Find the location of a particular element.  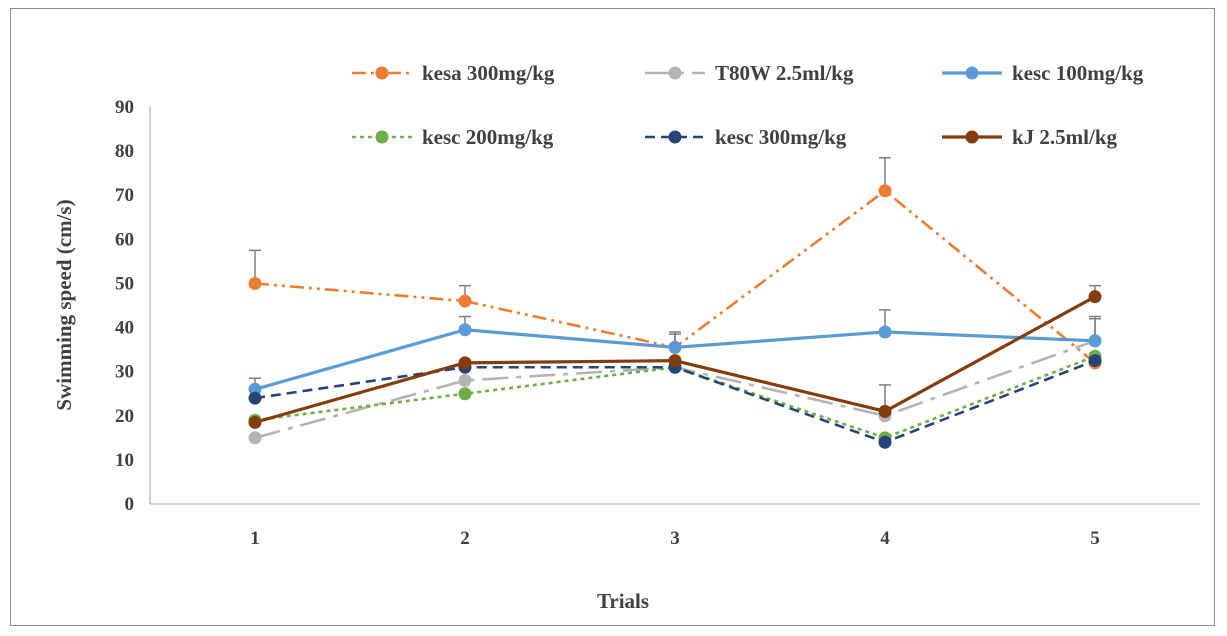

legend-label: kesc 200mg/kg is located at coordinates (488, 137).